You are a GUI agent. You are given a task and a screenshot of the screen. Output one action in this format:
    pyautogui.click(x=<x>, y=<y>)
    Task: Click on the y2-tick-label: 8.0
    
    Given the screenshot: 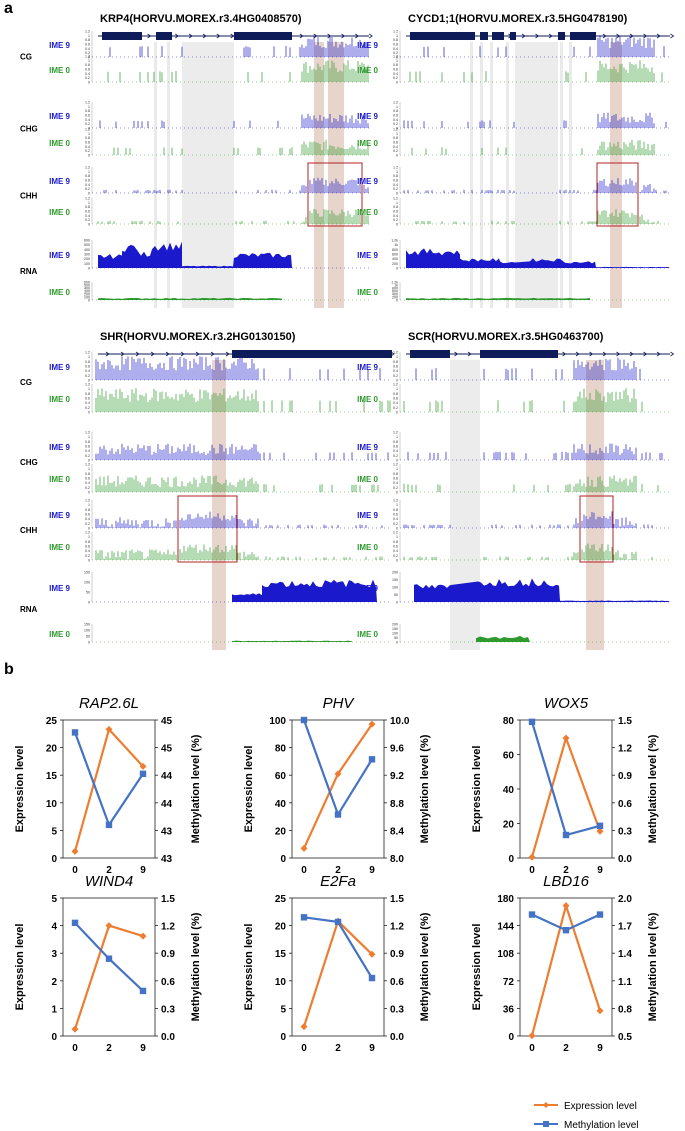 What is the action you would take?
    pyautogui.click(x=397, y=859)
    